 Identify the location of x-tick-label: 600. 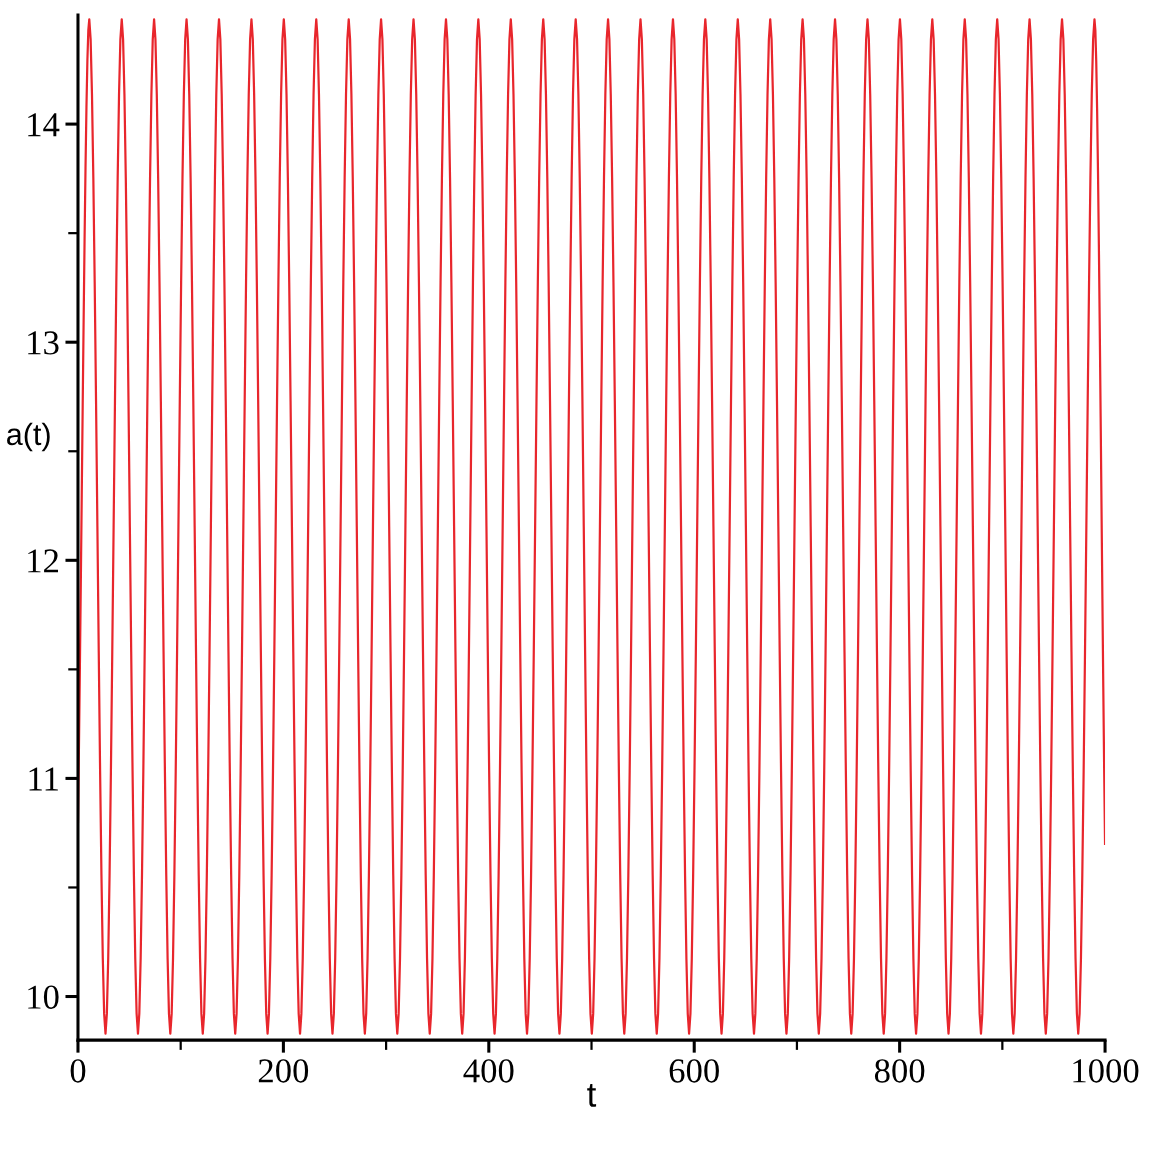
(694, 1071).